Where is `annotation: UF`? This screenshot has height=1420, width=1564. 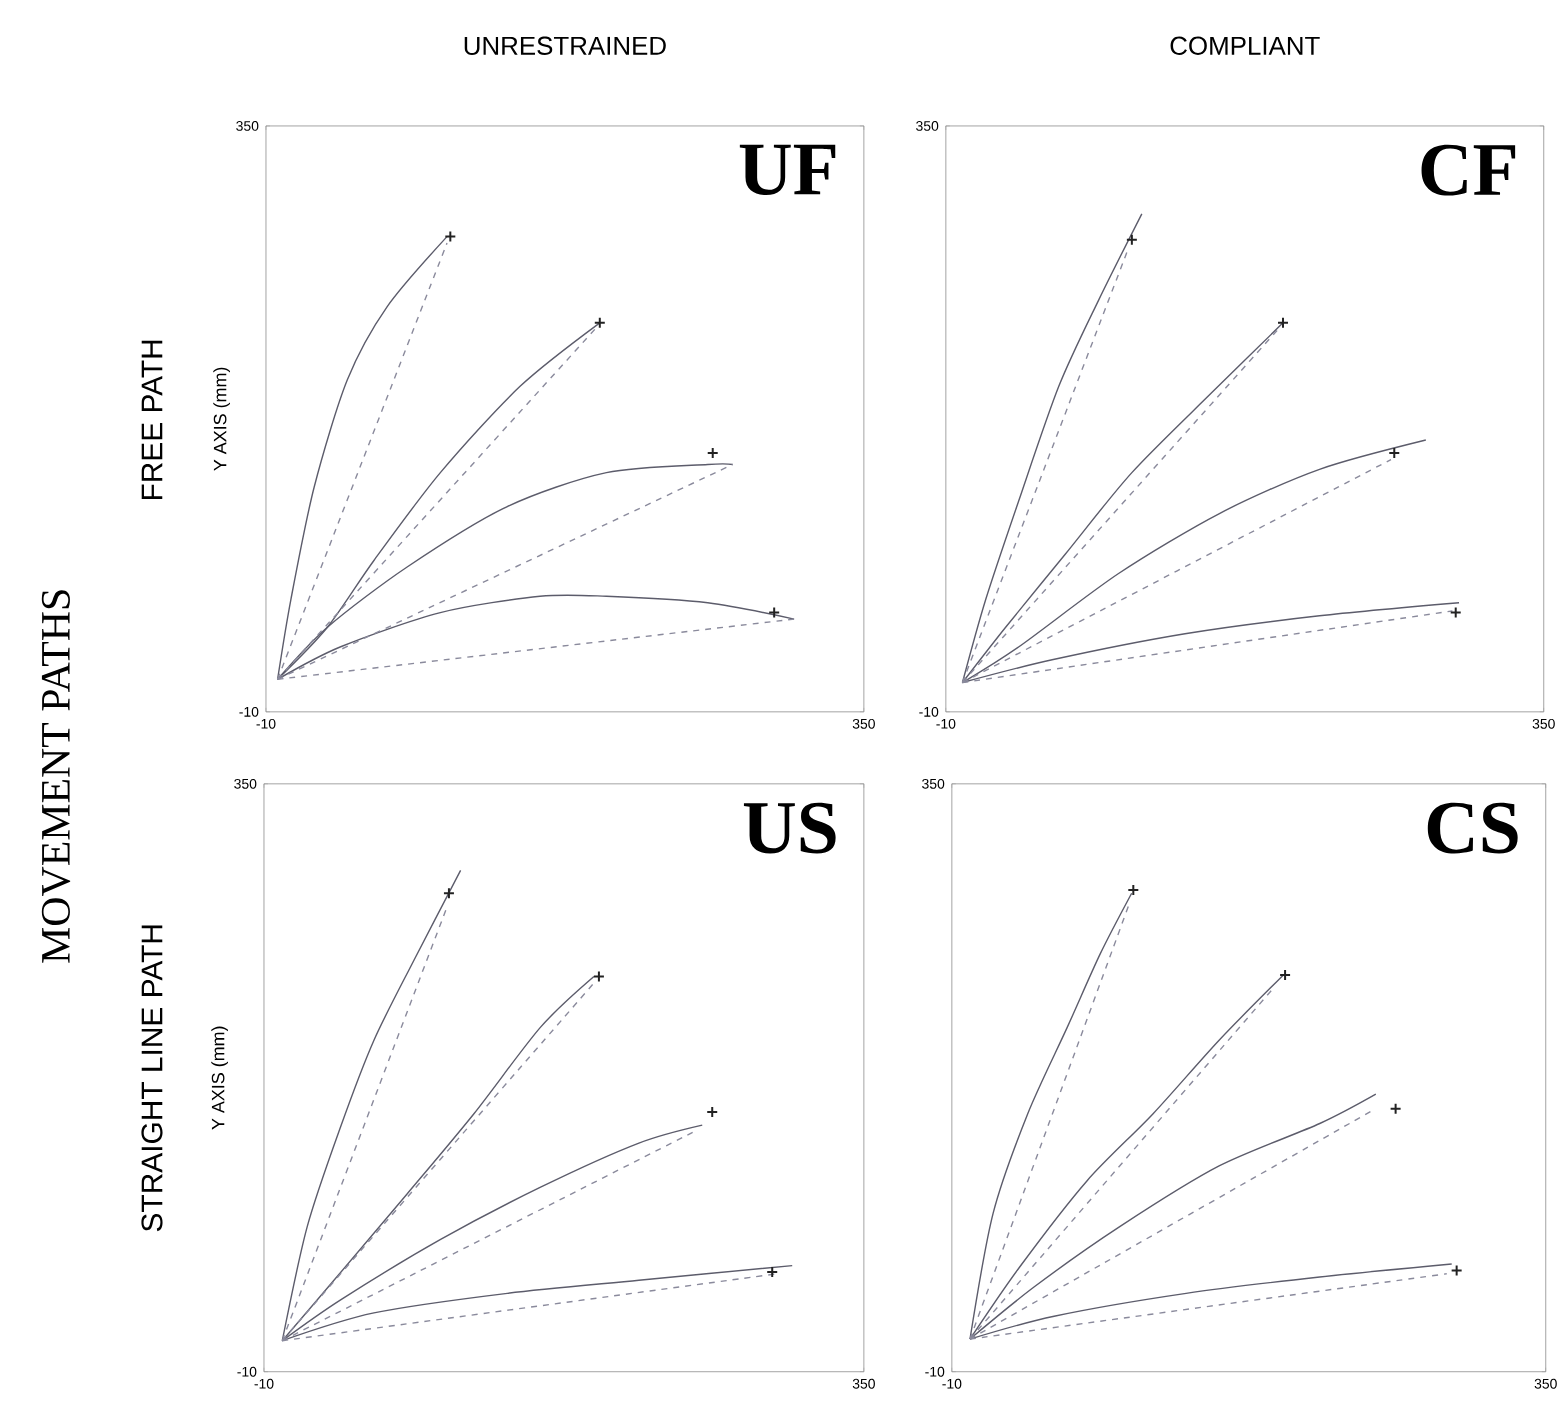
annotation: UF is located at coordinates (787, 170).